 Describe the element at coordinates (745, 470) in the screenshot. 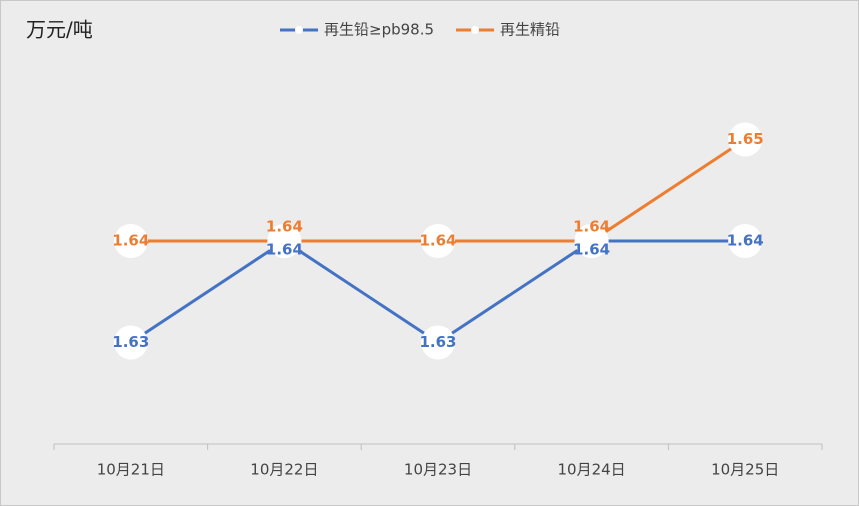

I see `x-tick-label: 10月25日` at that location.